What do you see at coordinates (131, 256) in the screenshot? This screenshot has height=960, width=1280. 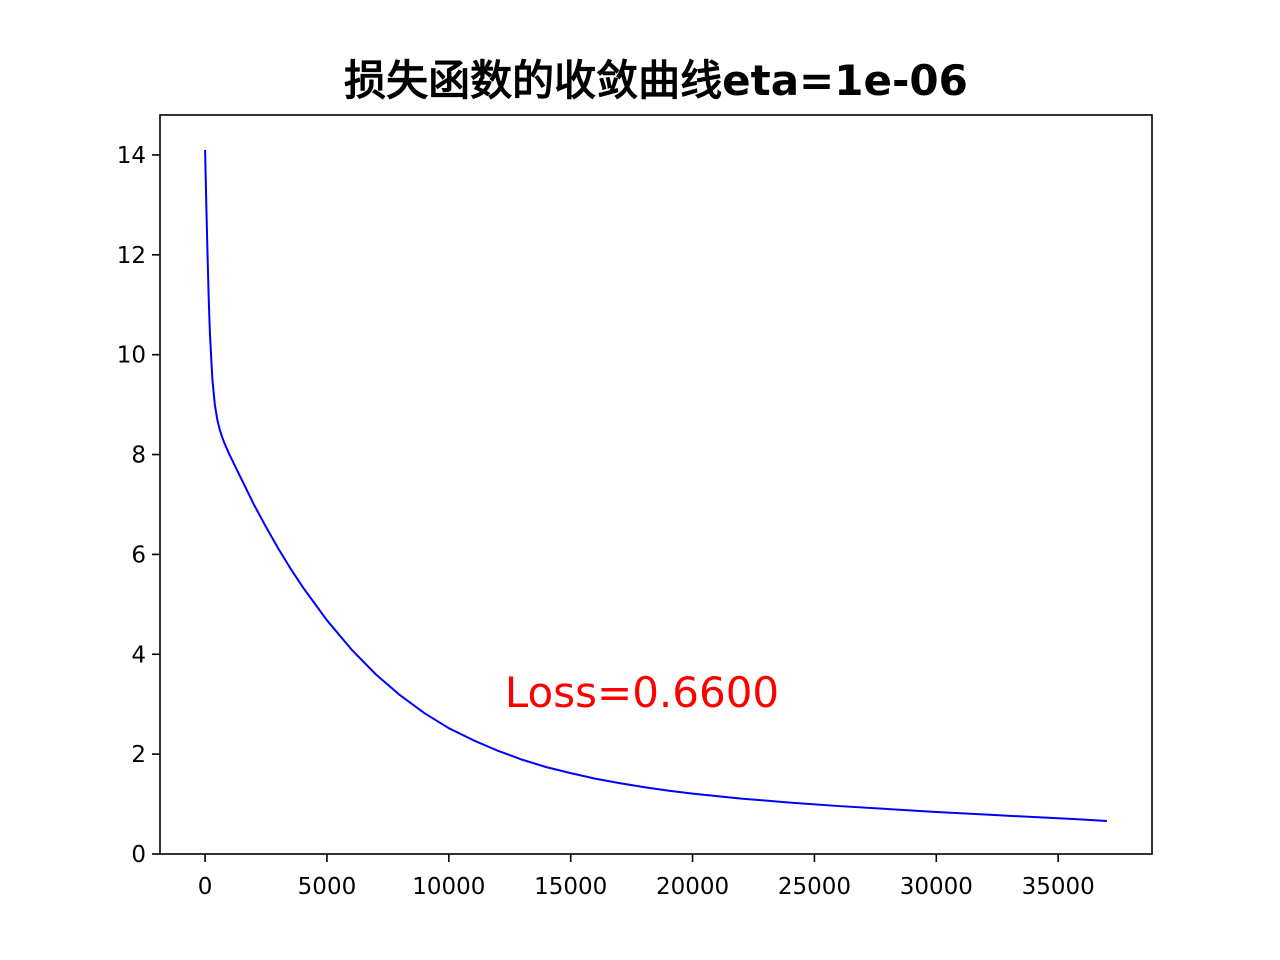 I see `y-tick-label: 12` at bounding box center [131, 256].